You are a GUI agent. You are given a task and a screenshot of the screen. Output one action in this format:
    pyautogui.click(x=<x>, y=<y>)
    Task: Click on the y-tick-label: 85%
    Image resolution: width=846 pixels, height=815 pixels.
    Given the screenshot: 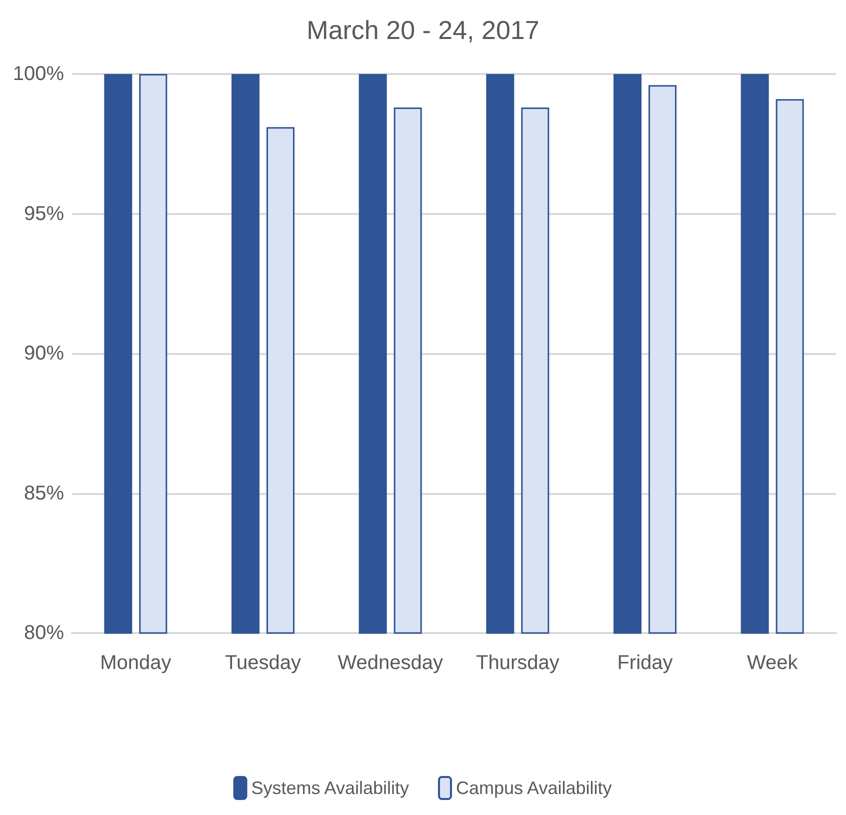 What is the action you would take?
    pyautogui.click(x=44, y=493)
    